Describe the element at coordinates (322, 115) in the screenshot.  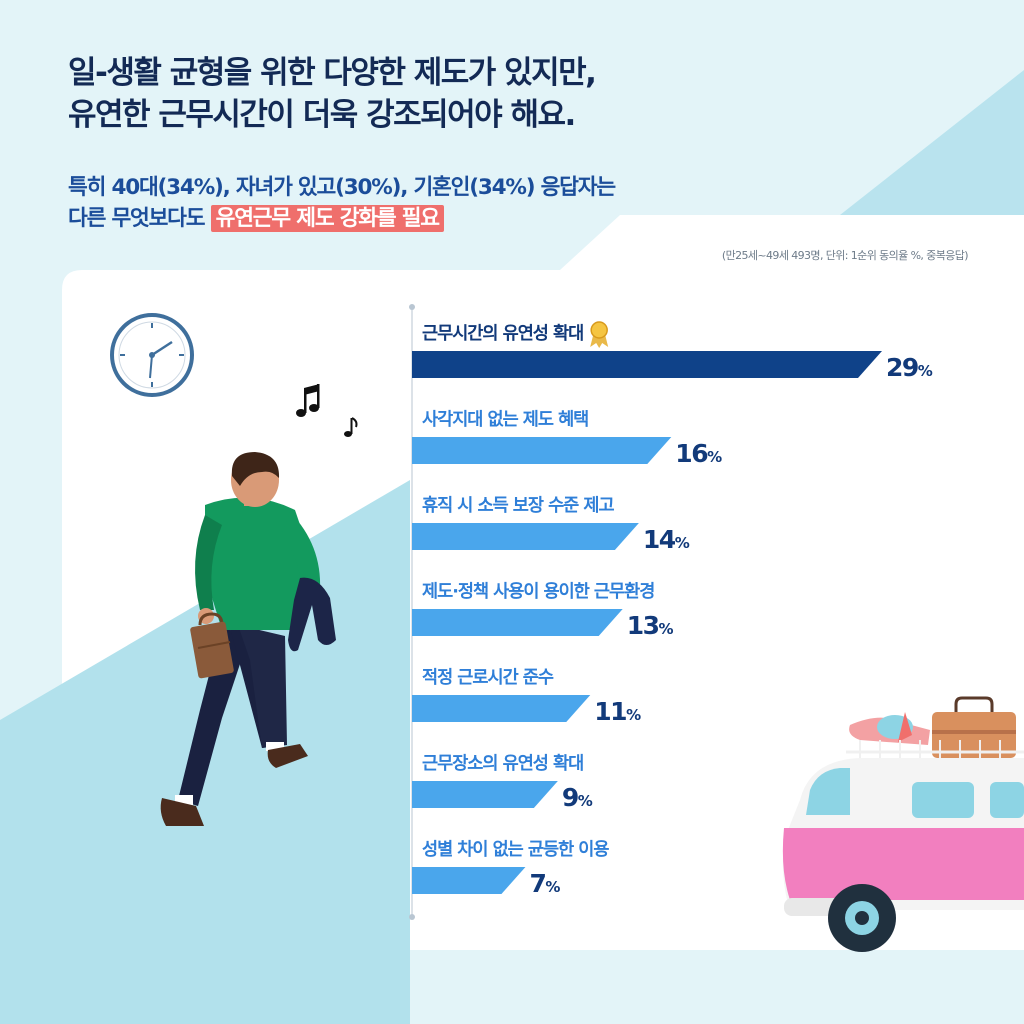
I see `title-line-2: 유연한 근무시간이 더욱 강조되어야 해요.` at that location.